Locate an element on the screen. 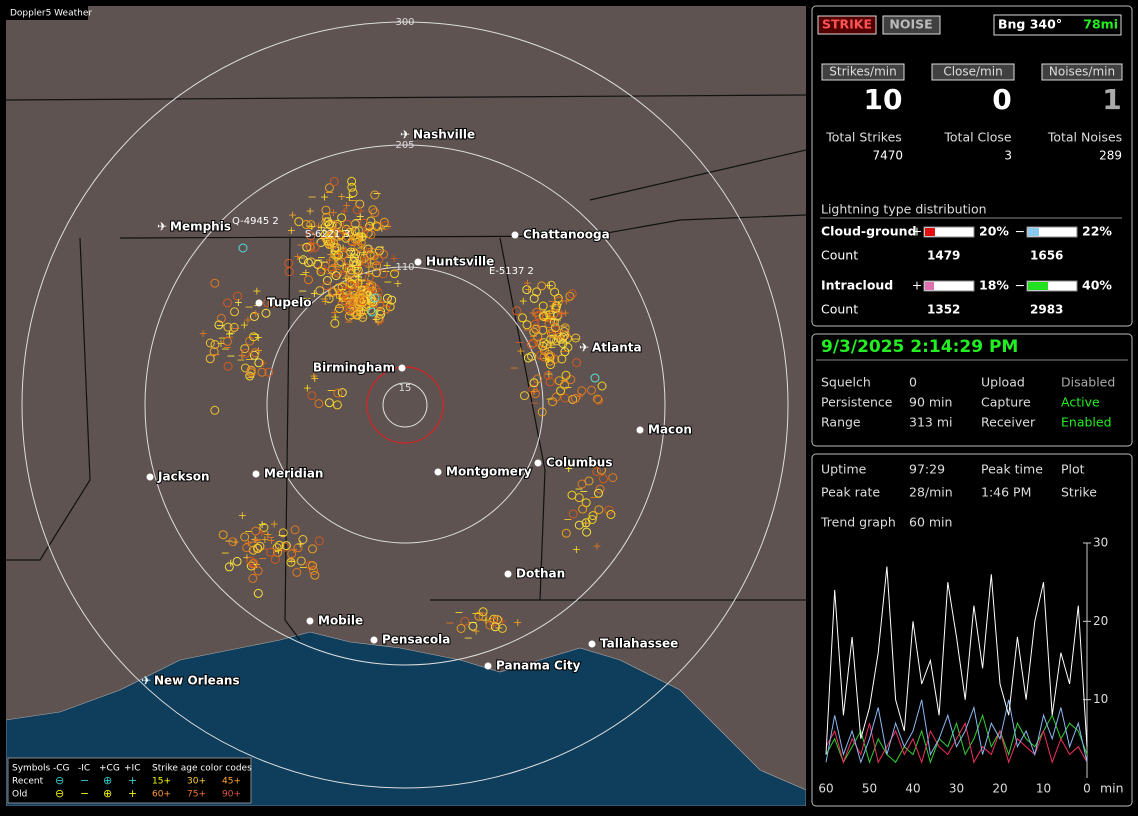 The image size is (1138, 816). setting: Squelch is located at coordinates (846, 382).